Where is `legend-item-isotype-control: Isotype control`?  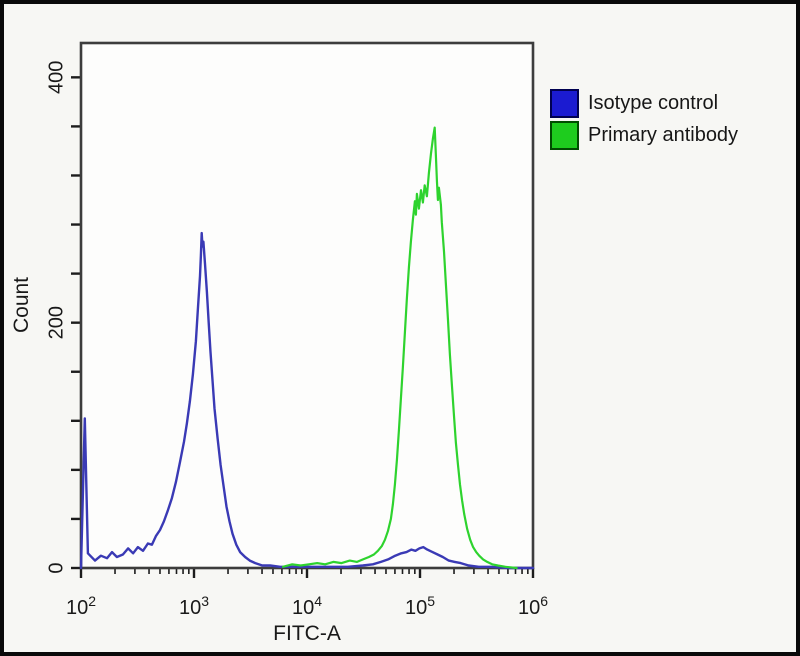 legend-item-isotype-control: Isotype control is located at coordinates (644, 103).